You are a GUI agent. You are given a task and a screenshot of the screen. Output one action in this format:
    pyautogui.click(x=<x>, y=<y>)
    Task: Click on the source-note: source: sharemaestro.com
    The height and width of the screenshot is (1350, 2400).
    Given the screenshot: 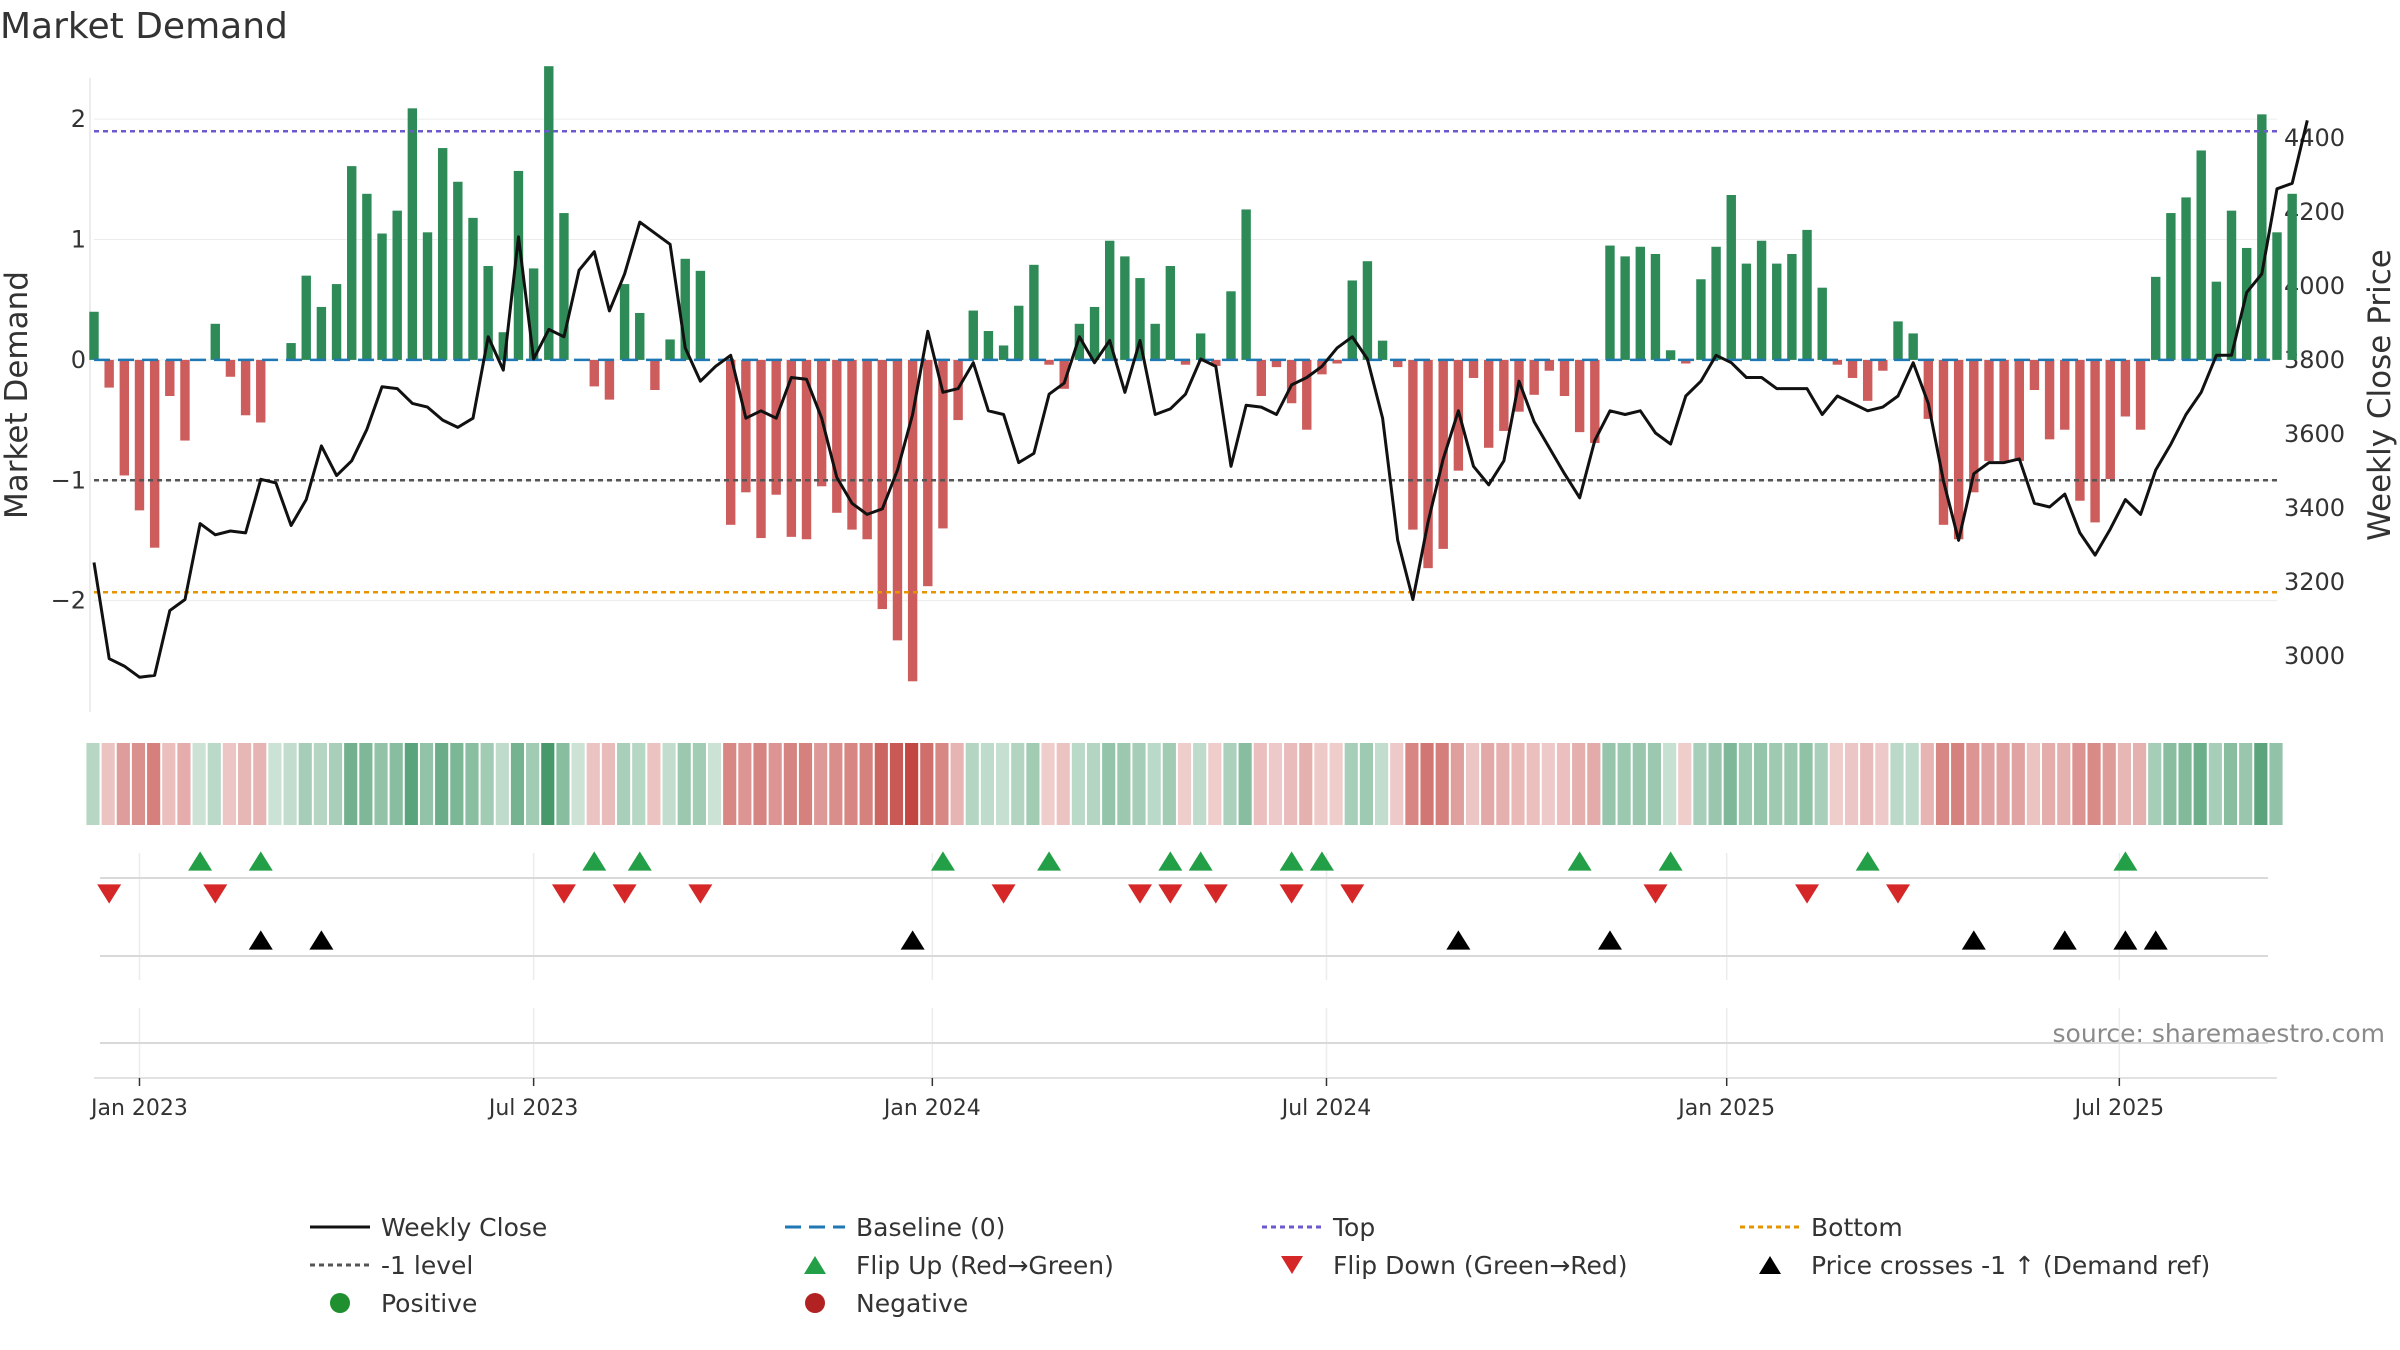 What is the action you would take?
    pyautogui.click(x=2219, y=1033)
    